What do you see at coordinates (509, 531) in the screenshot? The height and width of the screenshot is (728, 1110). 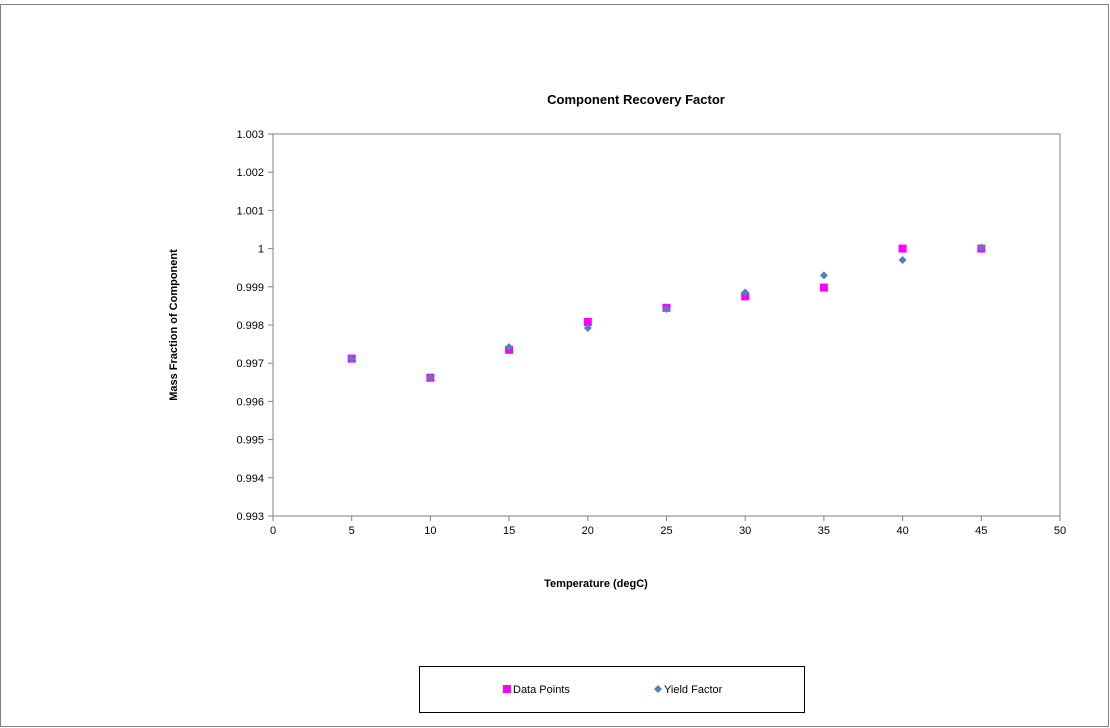 I see `x-tick-label: 15` at bounding box center [509, 531].